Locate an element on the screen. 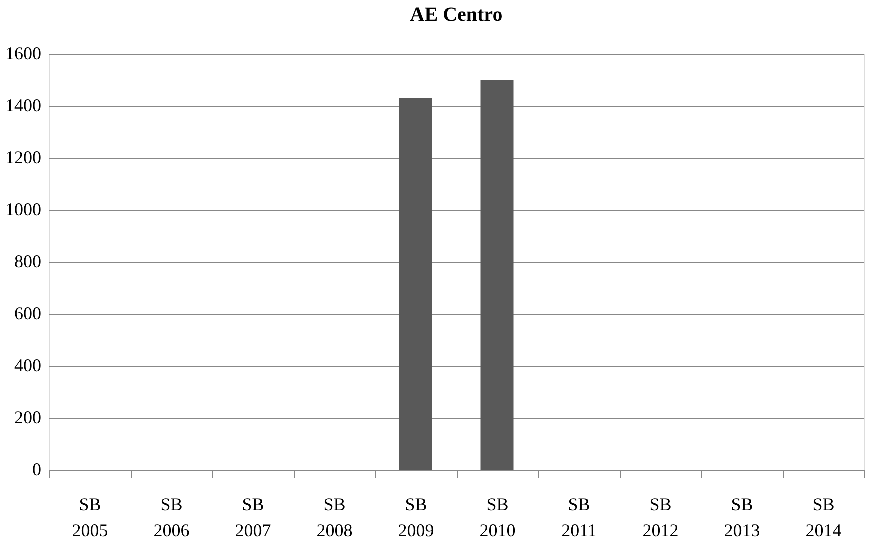 Image resolution: width=880 pixels, height=552 pixels. x-tick-label: SB 2011 is located at coordinates (579, 517).